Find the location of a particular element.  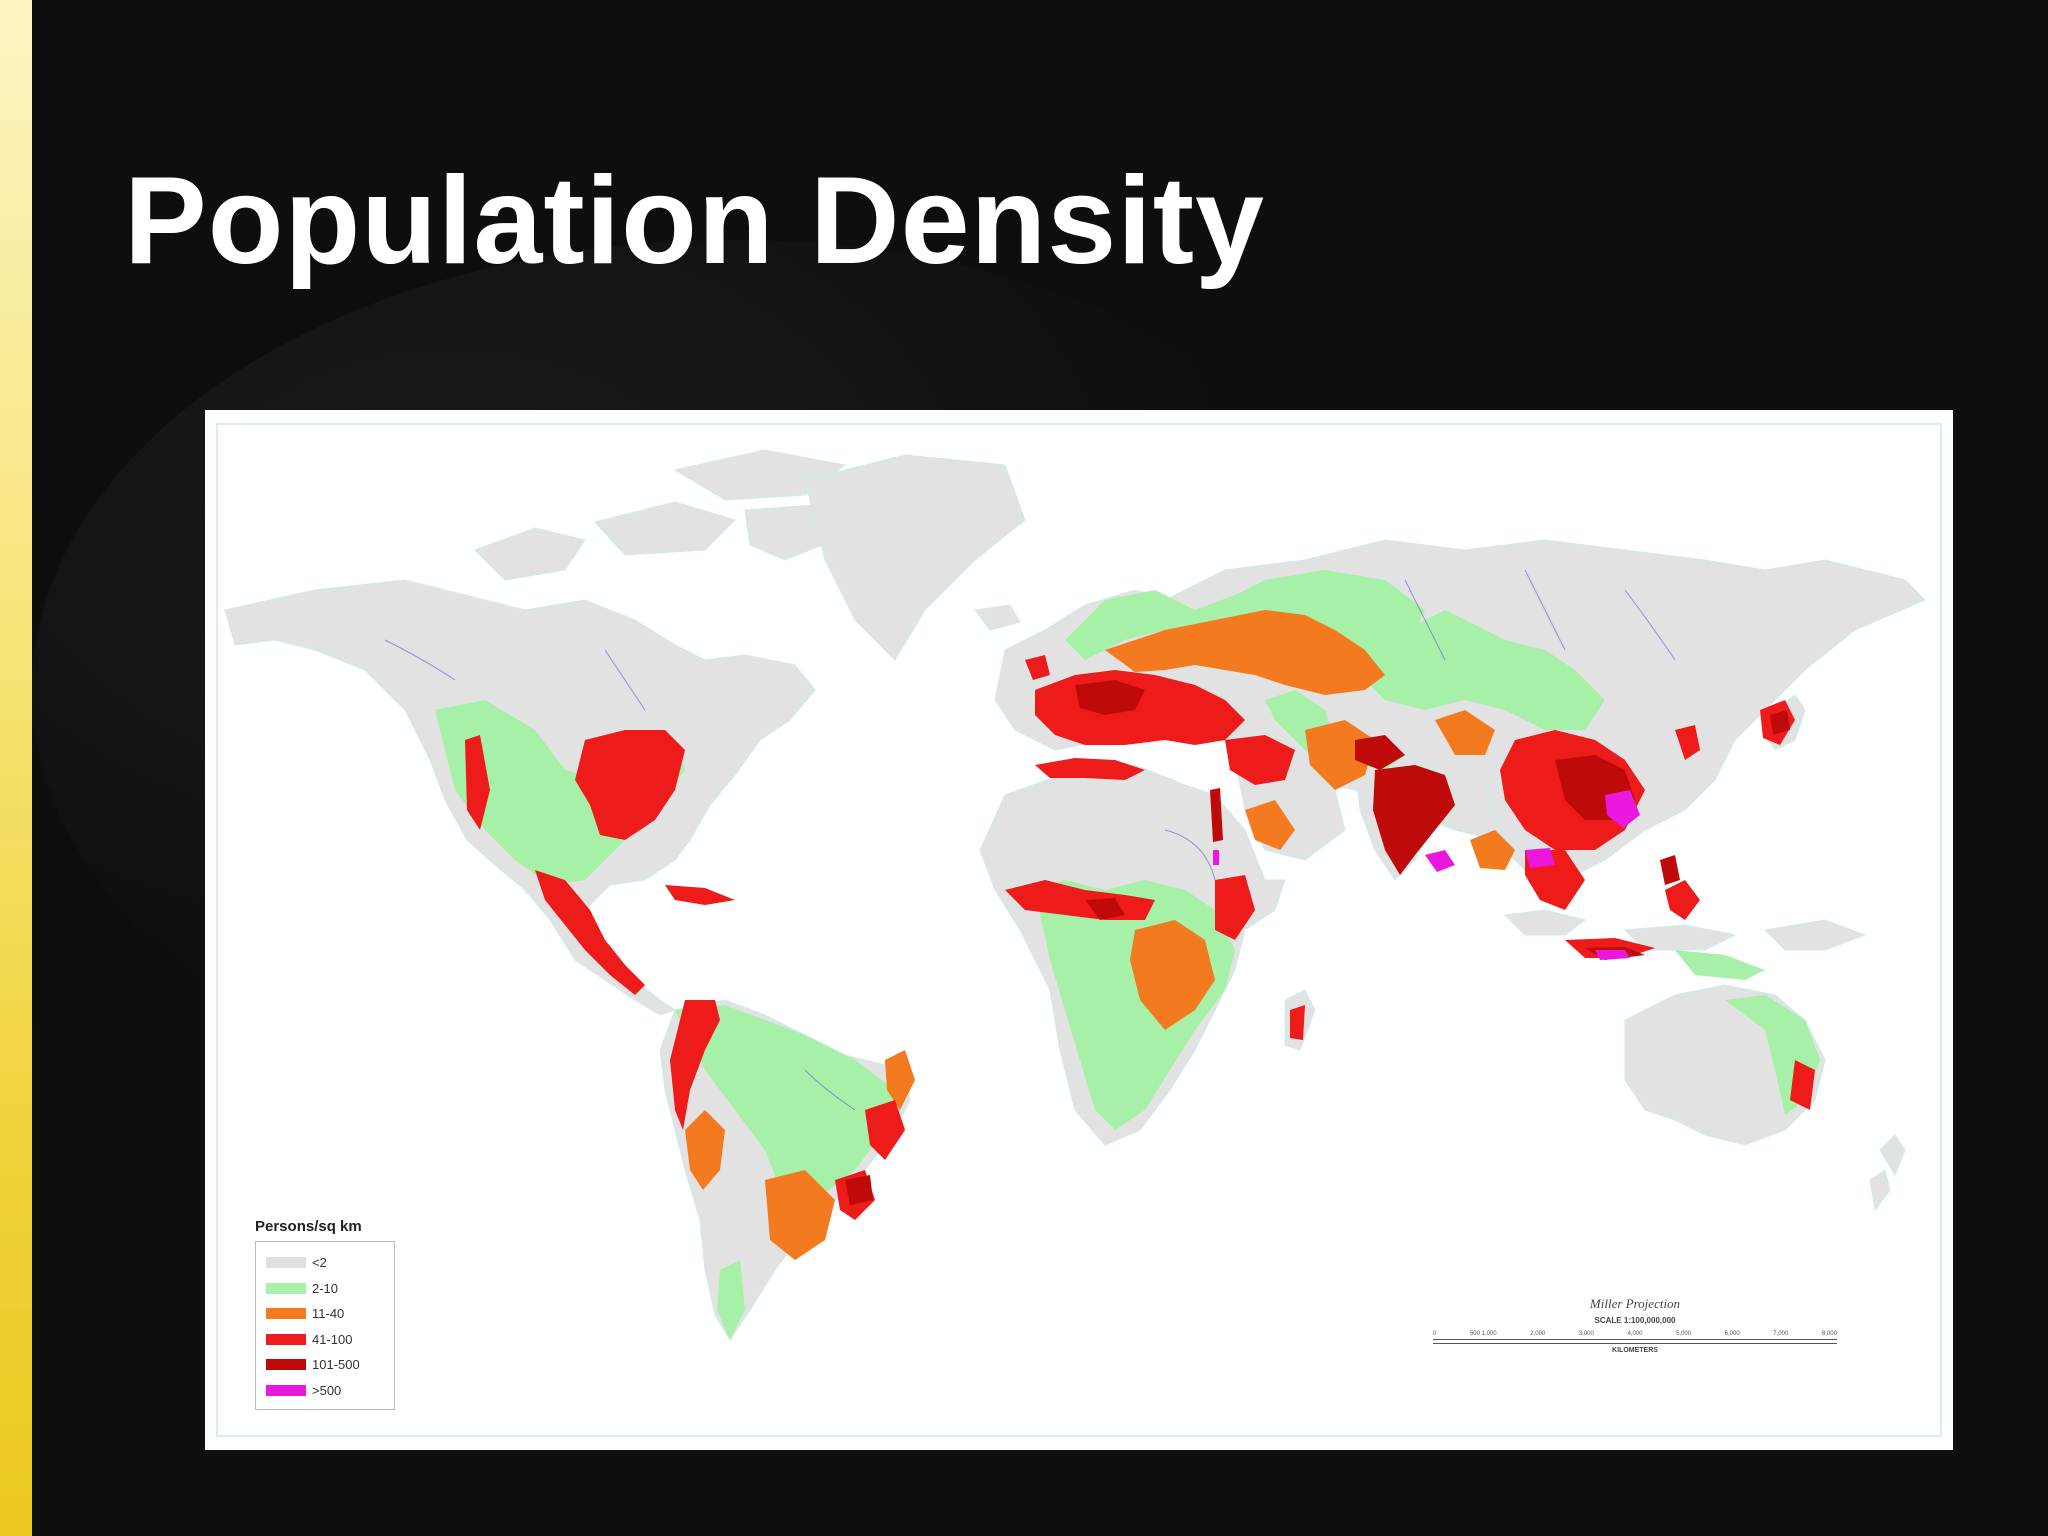

legend-label: 11-40 is located at coordinates (328, 1314).